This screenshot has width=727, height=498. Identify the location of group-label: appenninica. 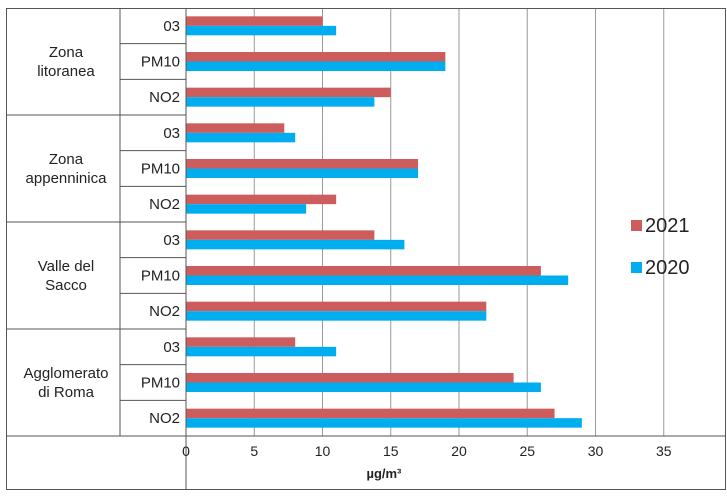
(67, 178).